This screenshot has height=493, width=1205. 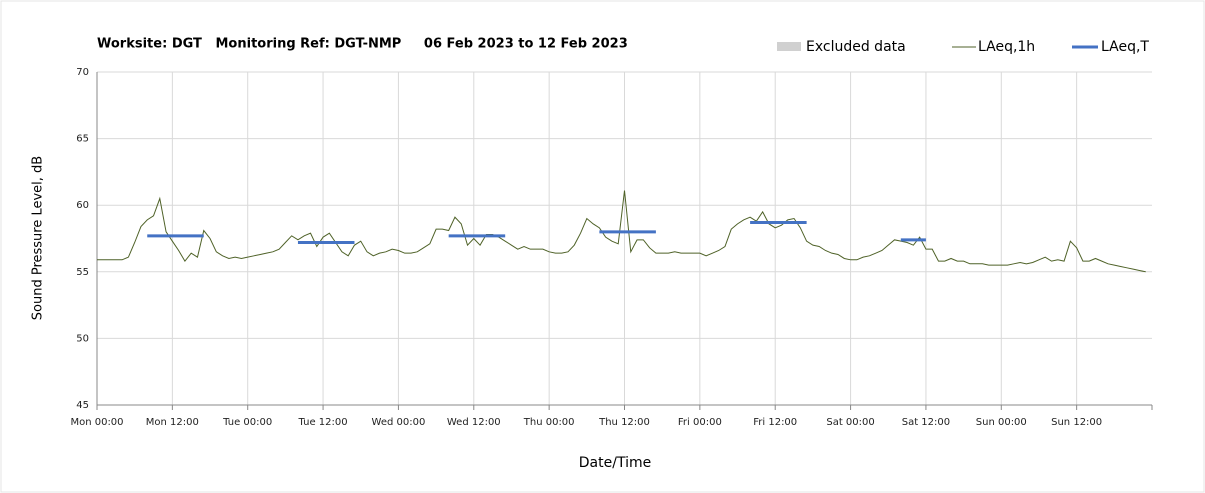 I want to click on legend-label: Excluded data, so click(x=856, y=47).